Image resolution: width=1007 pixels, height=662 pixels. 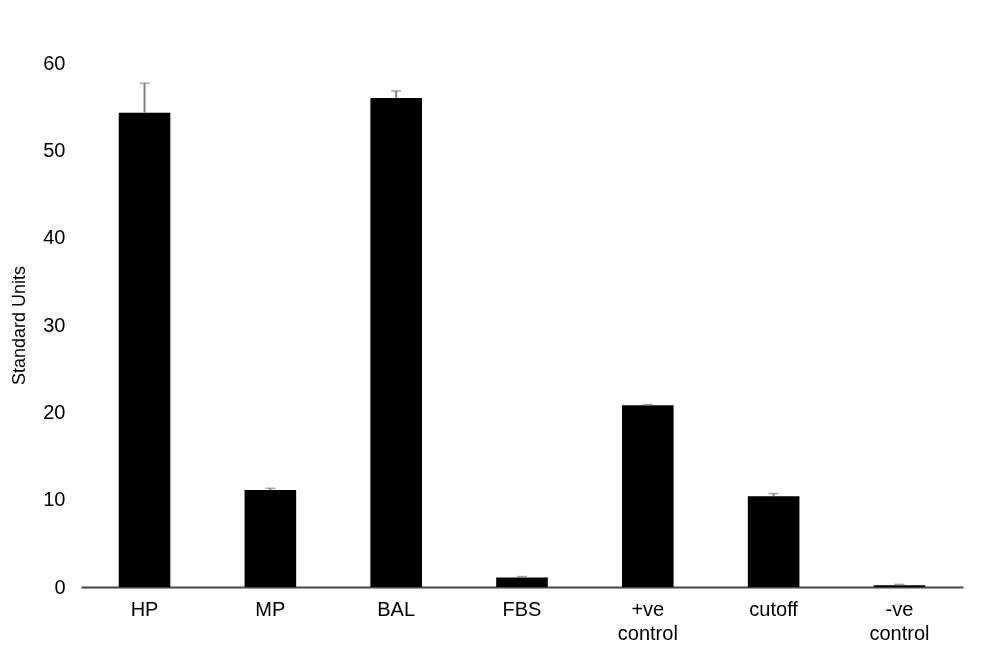 I want to click on y-tick-label: 60, so click(x=54, y=62).